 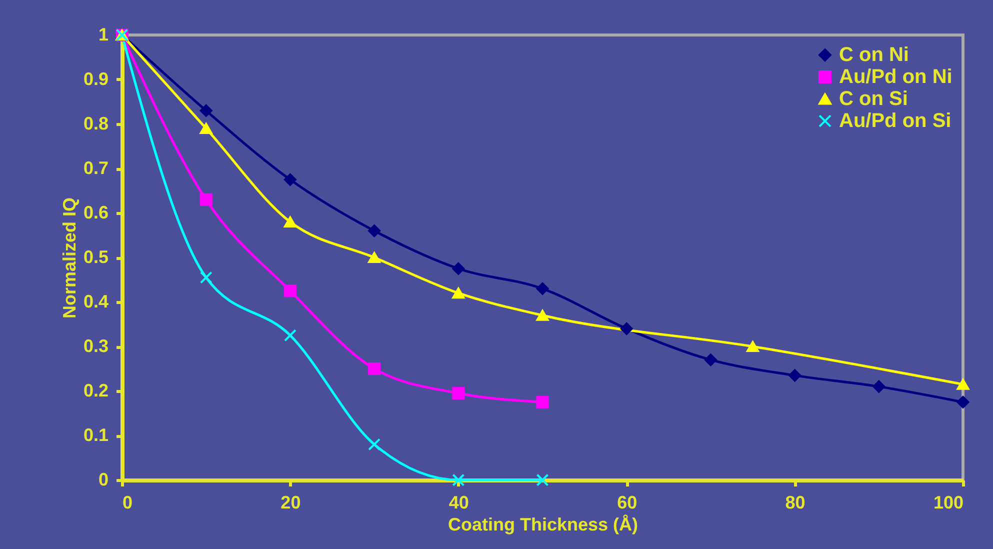 I want to click on y-tick-label: 1, so click(x=103, y=34).